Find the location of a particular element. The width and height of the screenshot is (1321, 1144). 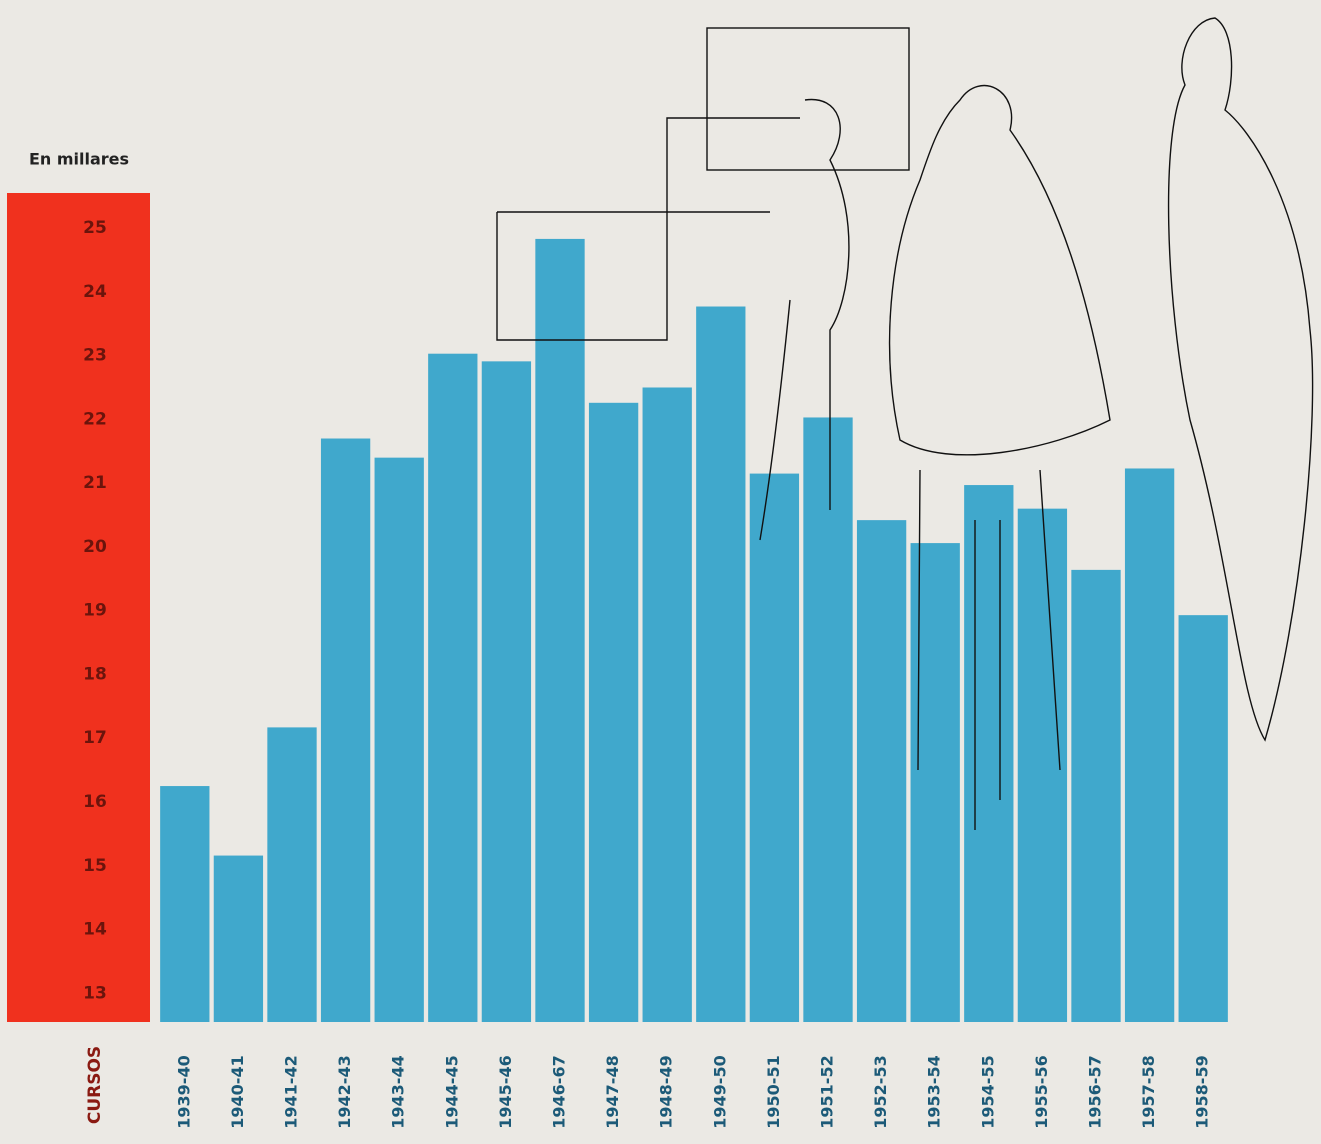

x-tick-label: 1952-53 is located at coordinates (880, 1091).